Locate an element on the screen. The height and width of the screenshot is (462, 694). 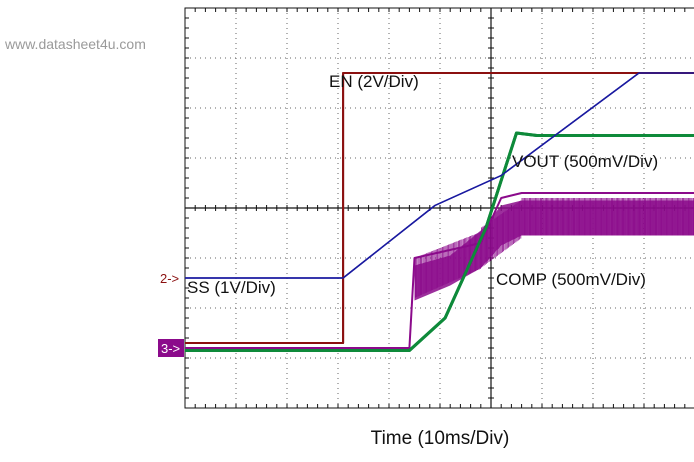
watermark-text: www.datasheet4u.com is located at coordinates (75, 44).